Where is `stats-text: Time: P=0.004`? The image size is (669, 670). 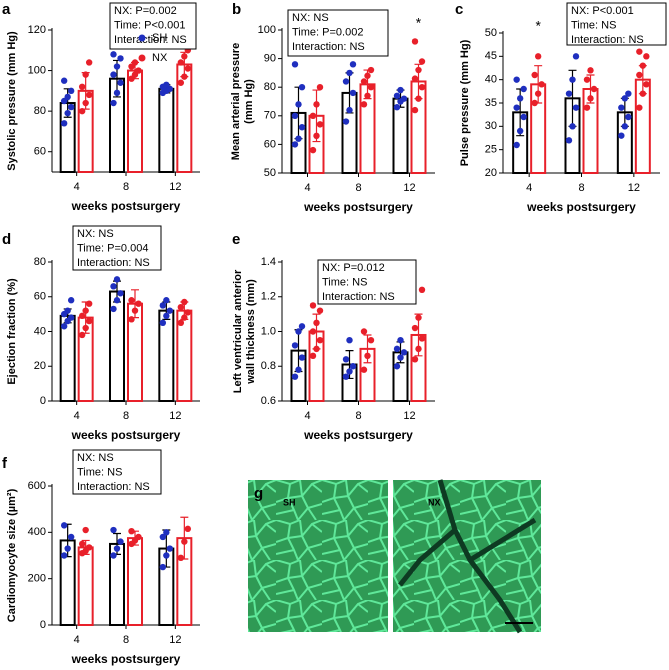
stats-text: Time: P=0.004 is located at coordinates (112, 248).